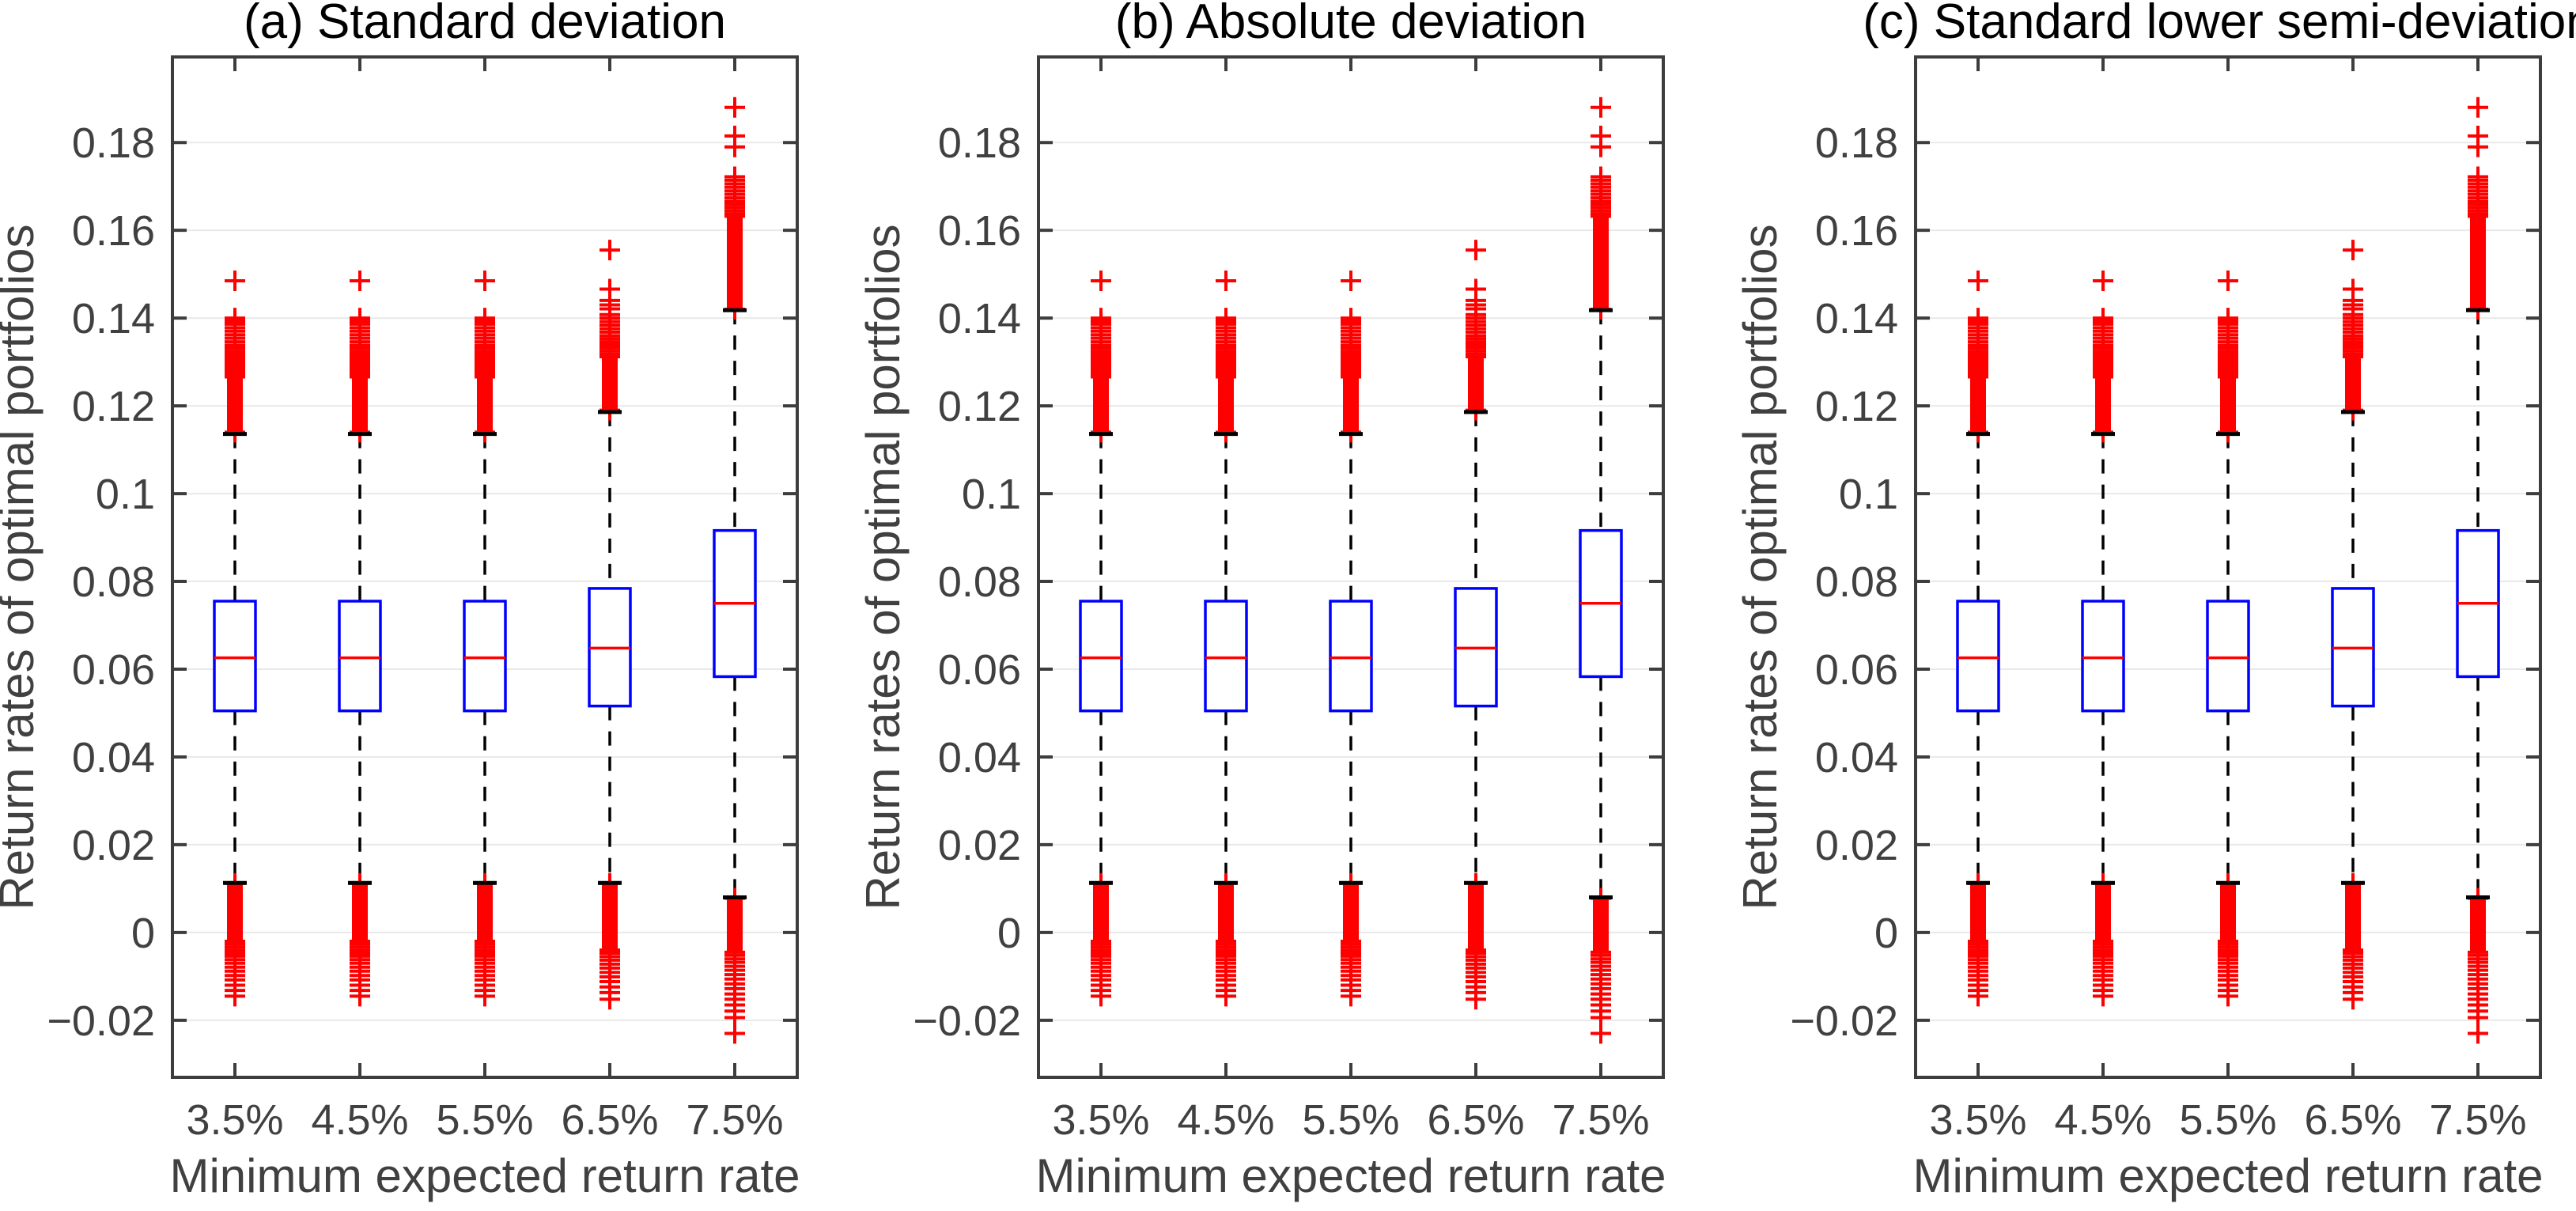 This screenshot has width=2576, height=1211. I want to click on y-tick-label: −0.02, so click(967, 1021).